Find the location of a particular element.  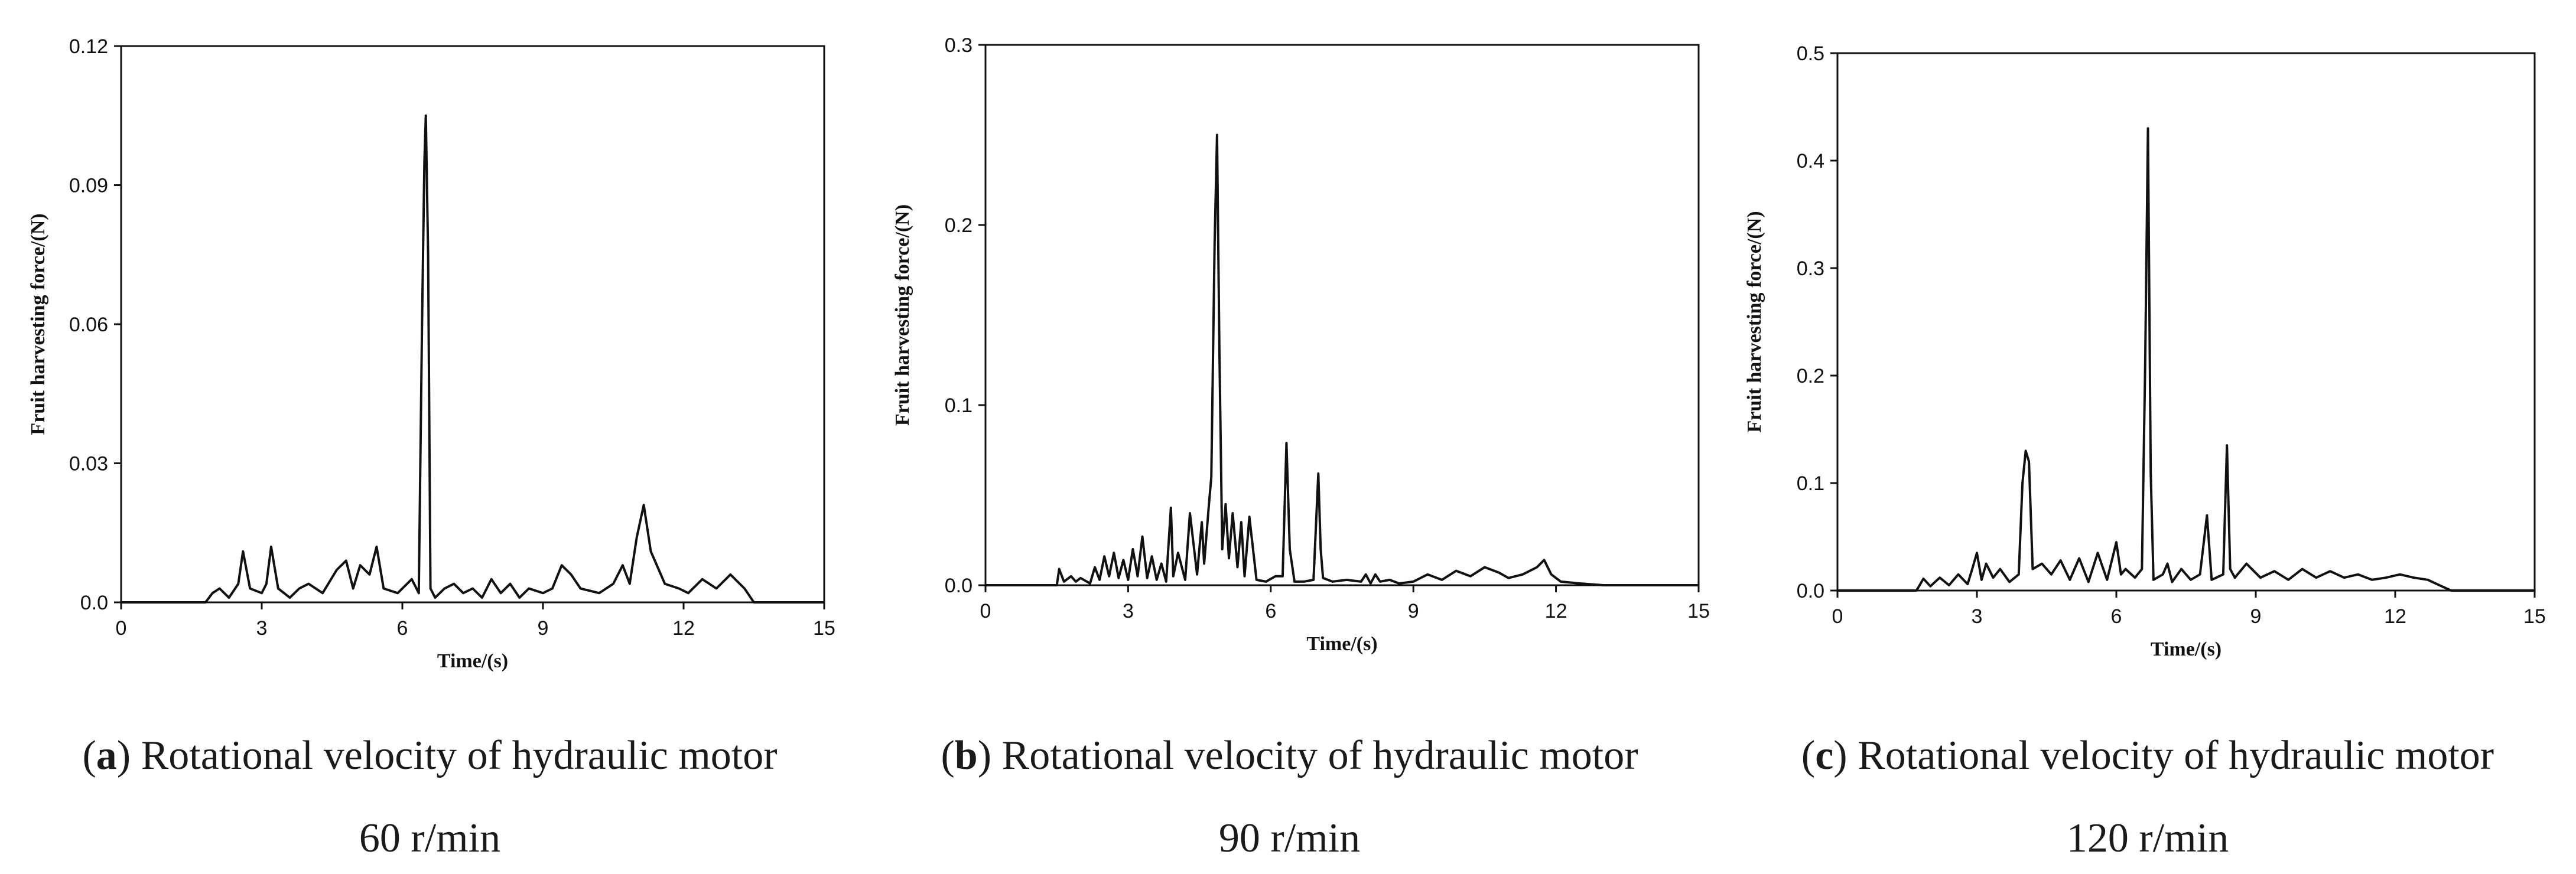

y-tick-label-a-0: 0.0 is located at coordinates (94, 603).